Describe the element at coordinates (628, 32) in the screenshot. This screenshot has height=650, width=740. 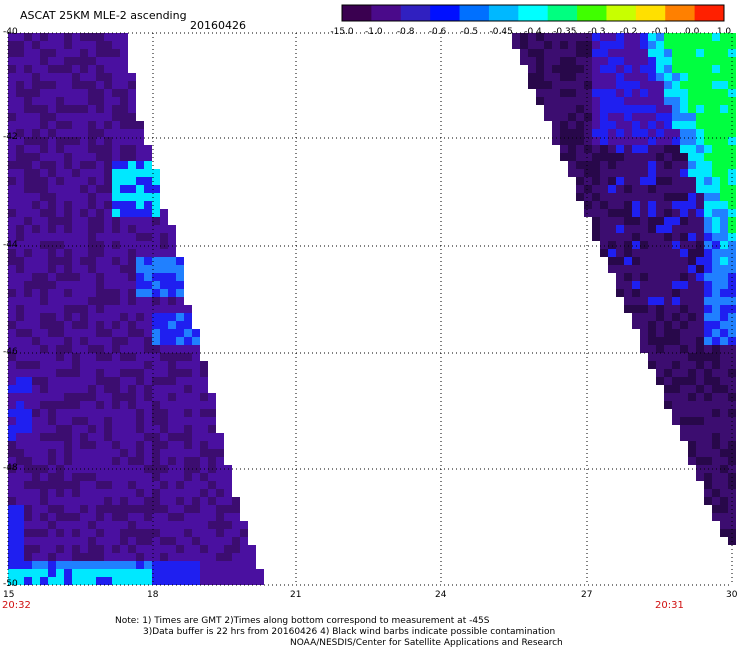
I see `colorbar-label: -0.2` at that location.